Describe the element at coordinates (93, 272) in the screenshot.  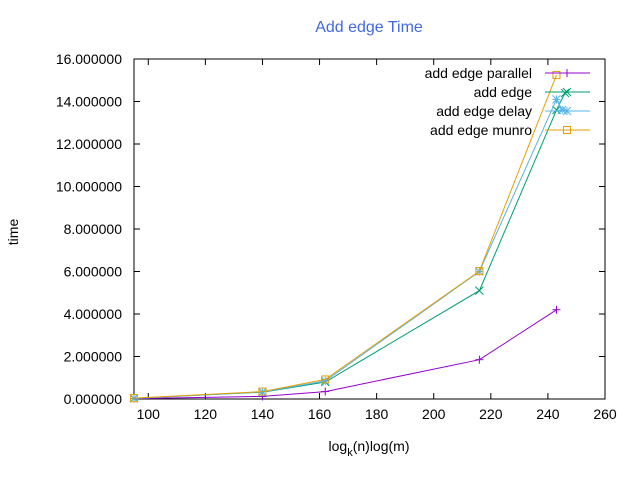
I see `y-tick-label: 6.000000` at that location.